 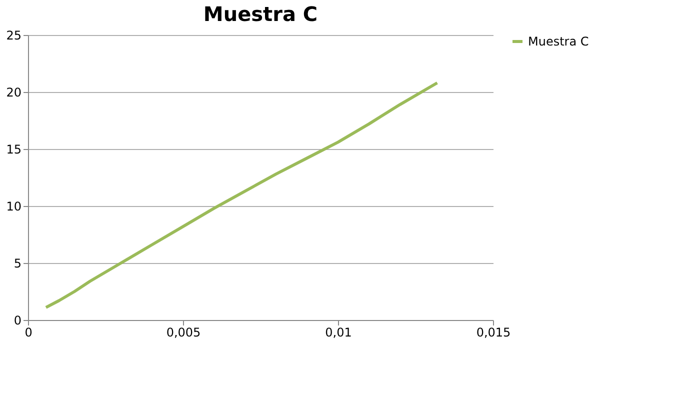 What do you see at coordinates (18, 263) in the screenshot?
I see `y-tick-label: 5` at bounding box center [18, 263].